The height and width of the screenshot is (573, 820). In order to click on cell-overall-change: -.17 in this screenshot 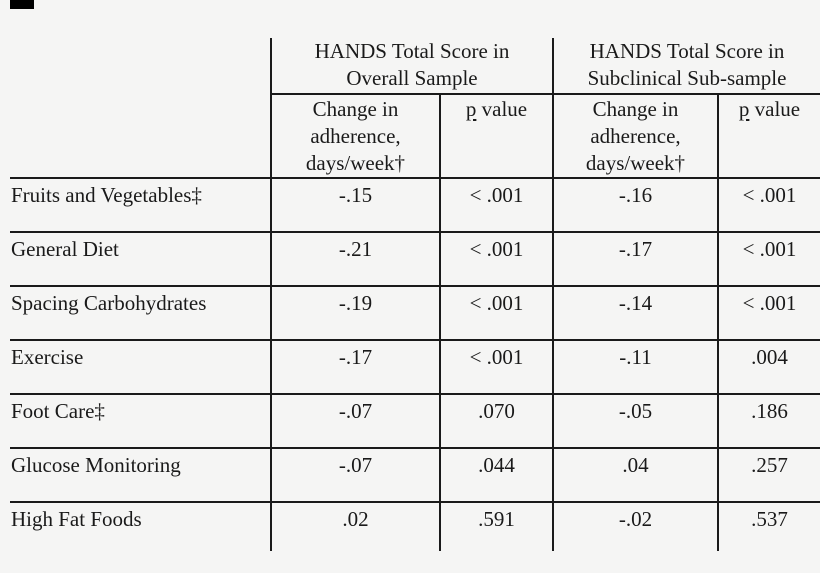, I will do `click(355, 368)`.